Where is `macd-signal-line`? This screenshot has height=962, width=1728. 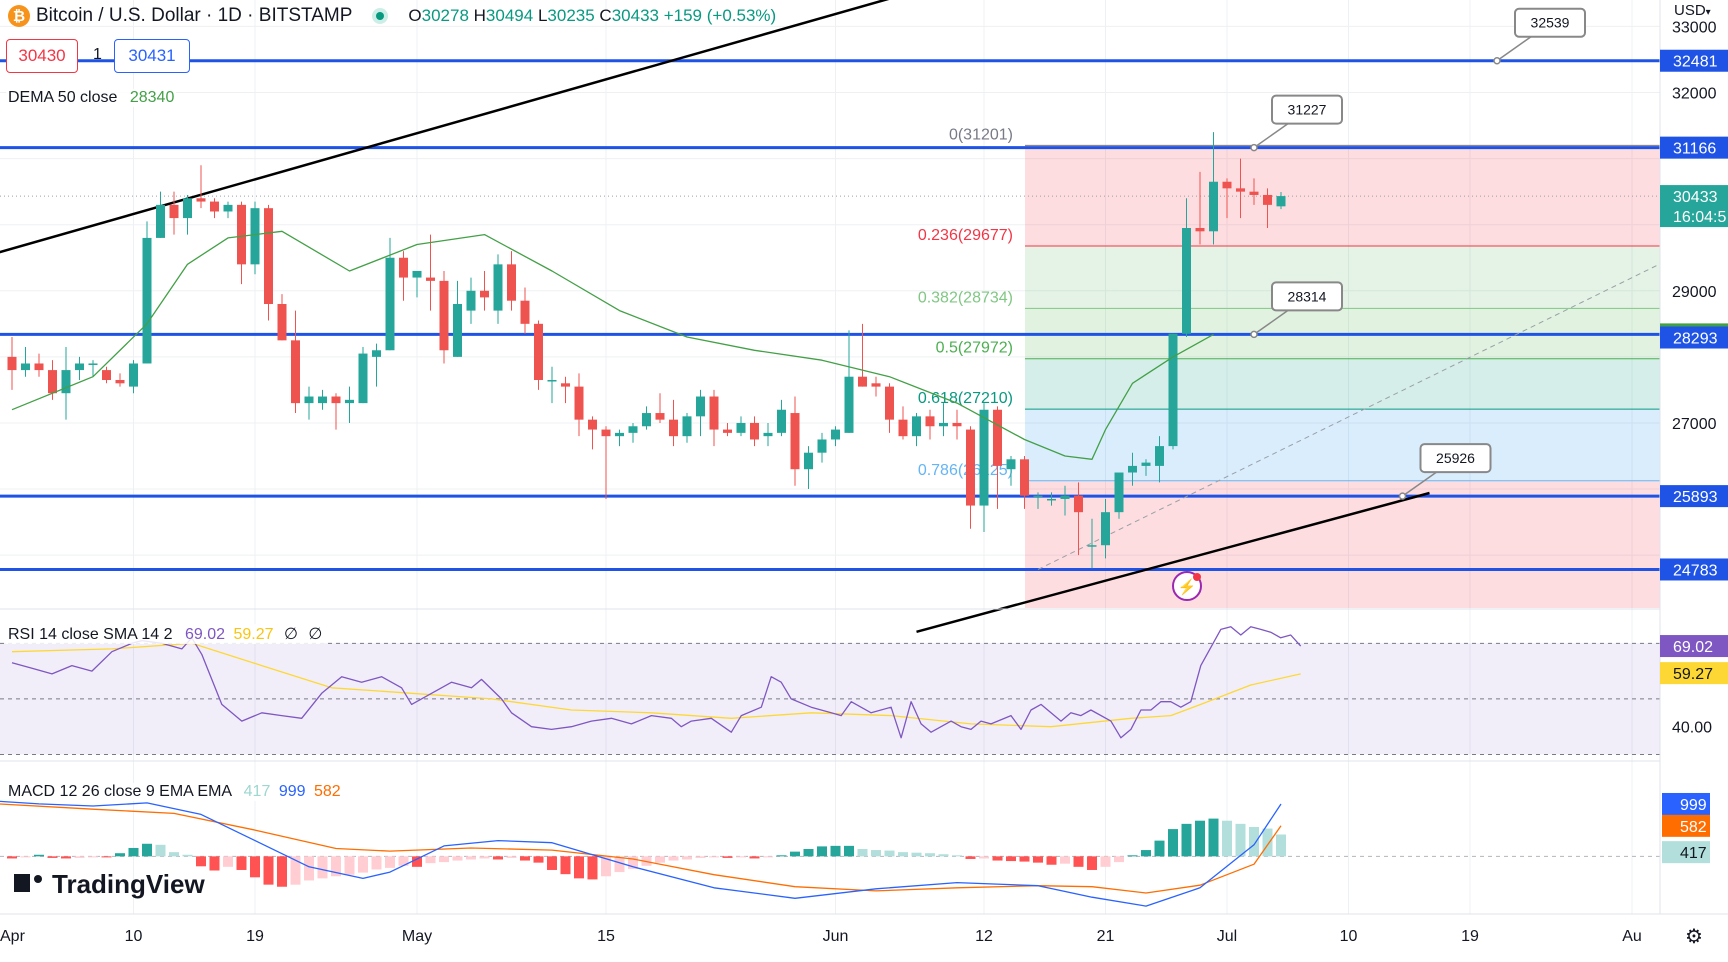
macd-signal-line is located at coordinates (641, 848).